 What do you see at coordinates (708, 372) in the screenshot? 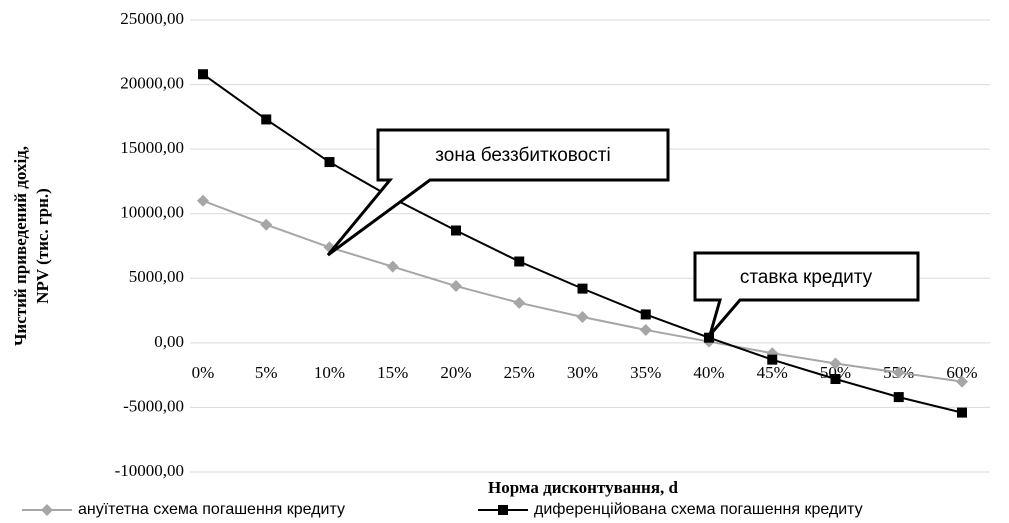
I see `x-tick-label: 40%` at bounding box center [708, 372].